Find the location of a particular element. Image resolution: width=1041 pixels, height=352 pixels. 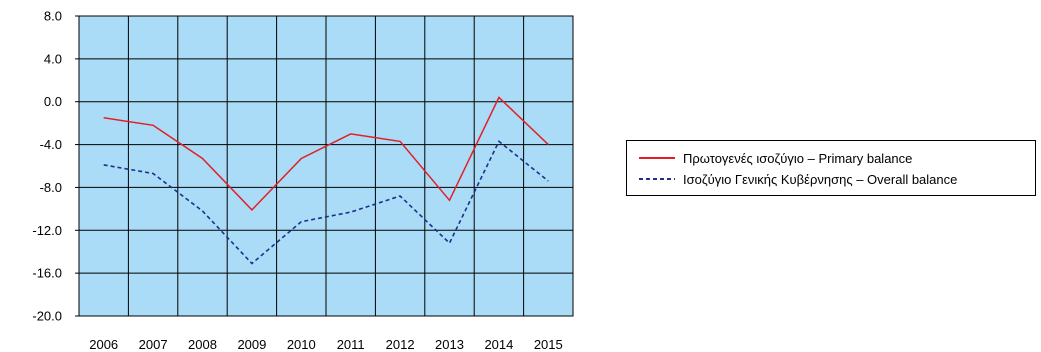

x-axis-tick-labels: 2006 2007 2008 2009 2010 2011 2012 2013 2014 2015 is located at coordinates (326, 344).